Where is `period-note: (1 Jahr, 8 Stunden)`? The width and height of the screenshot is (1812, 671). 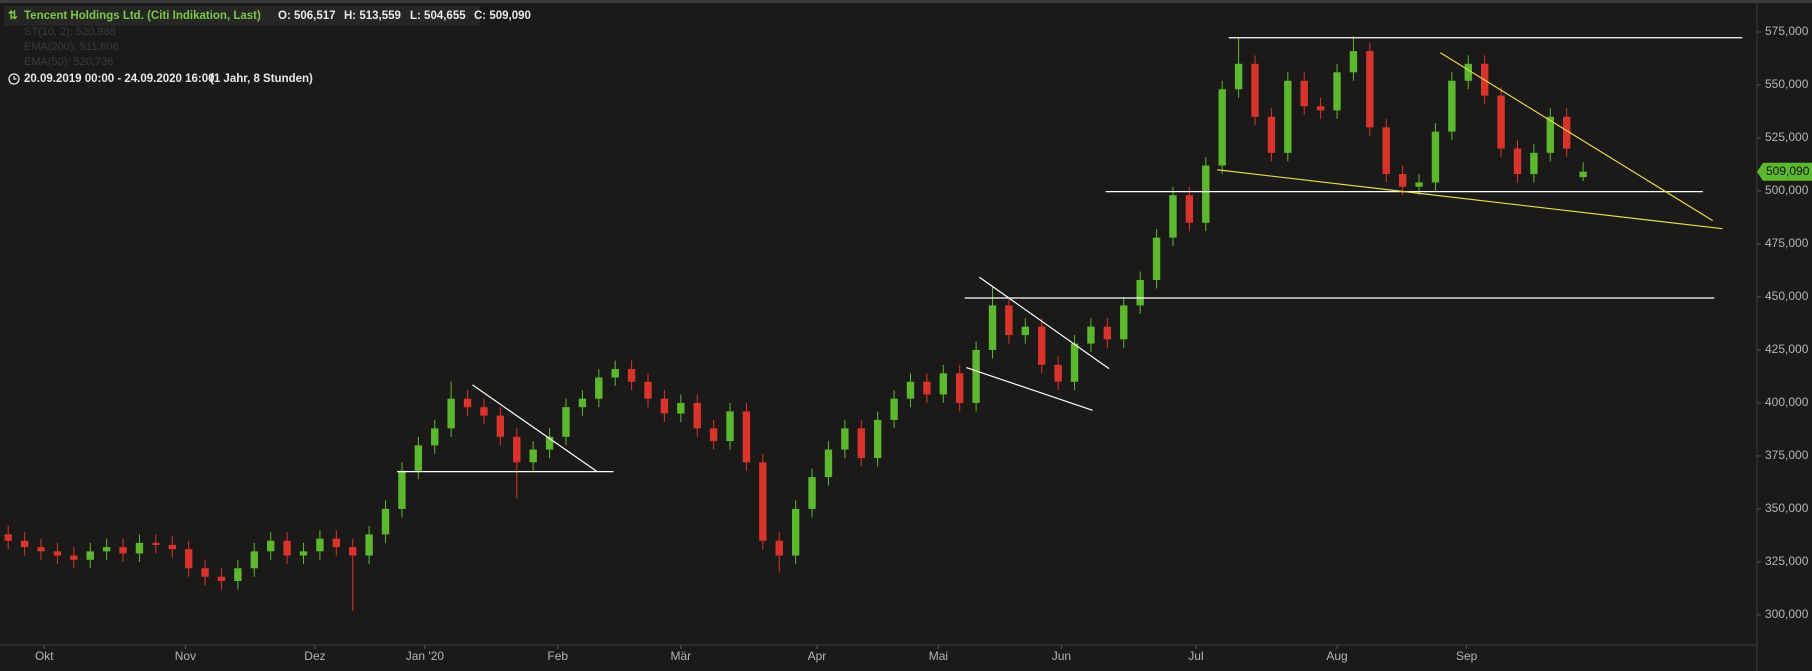
period-note: (1 Jahr, 8 Stunden) is located at coordinates (261, 79).